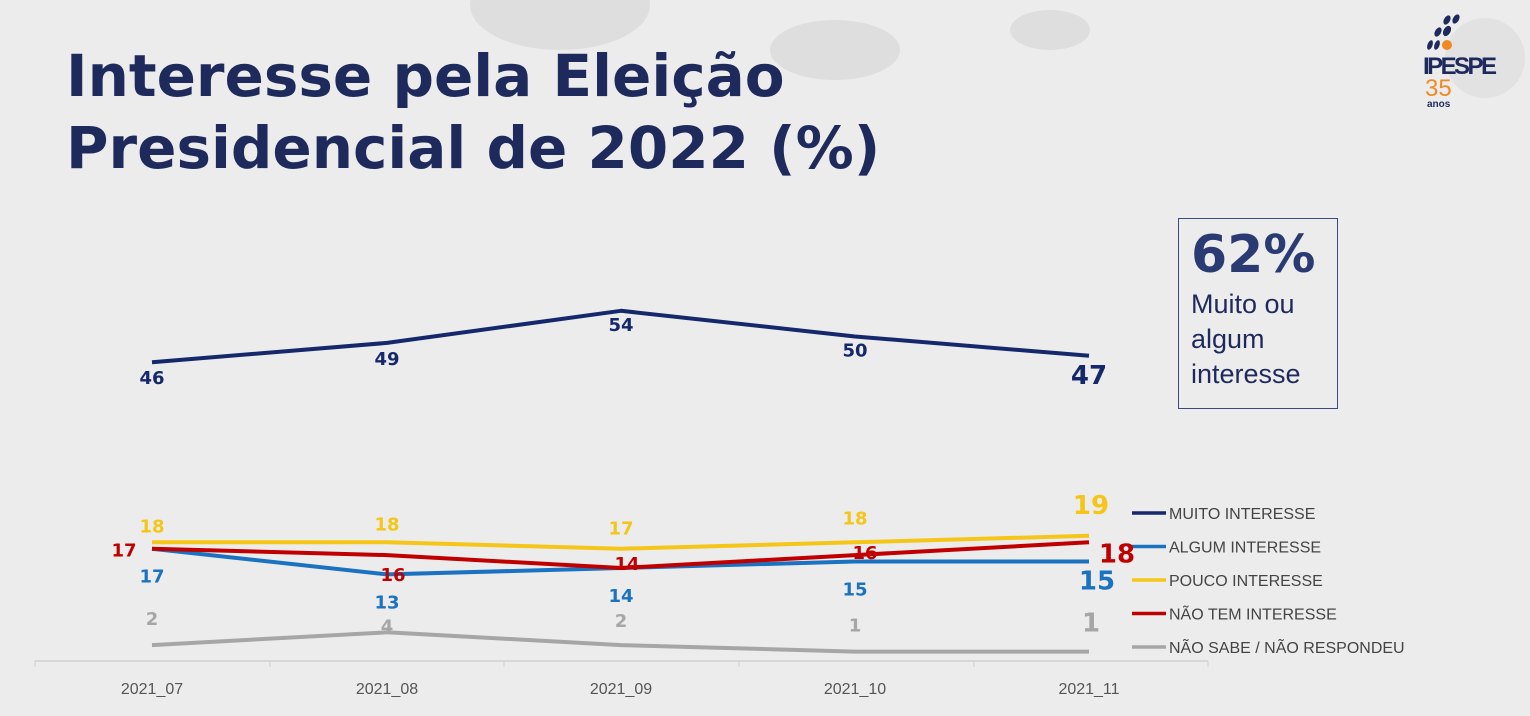  Describe the element at coordinates (1438, 88) in the screenshot. I see `svg-text: 35` at that location.